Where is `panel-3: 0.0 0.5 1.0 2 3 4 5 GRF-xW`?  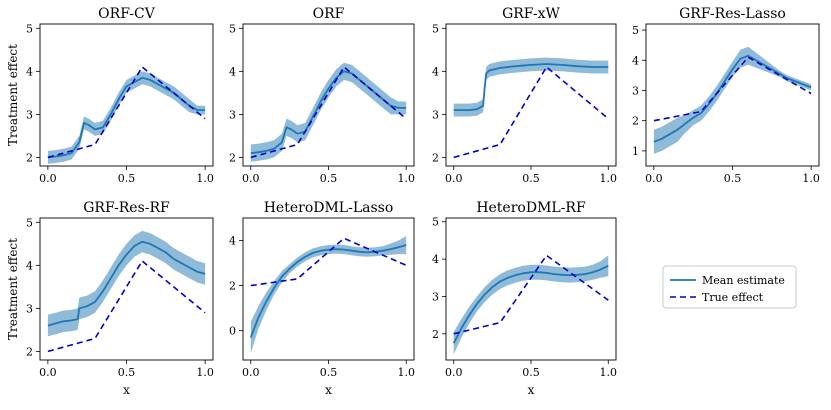 panel-3: 0.0 0.5 1.0 2 3 4 5 GRF-xW is located at coordinates (524, 95).